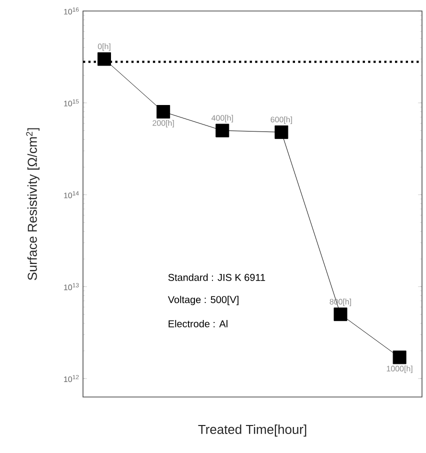 Image resolution: width=426 pixels, height=453 pixels. Describe the element at coordinates (203, 301) in the screenshot. I see `annotation: Voltage : 500[V]` at that location.